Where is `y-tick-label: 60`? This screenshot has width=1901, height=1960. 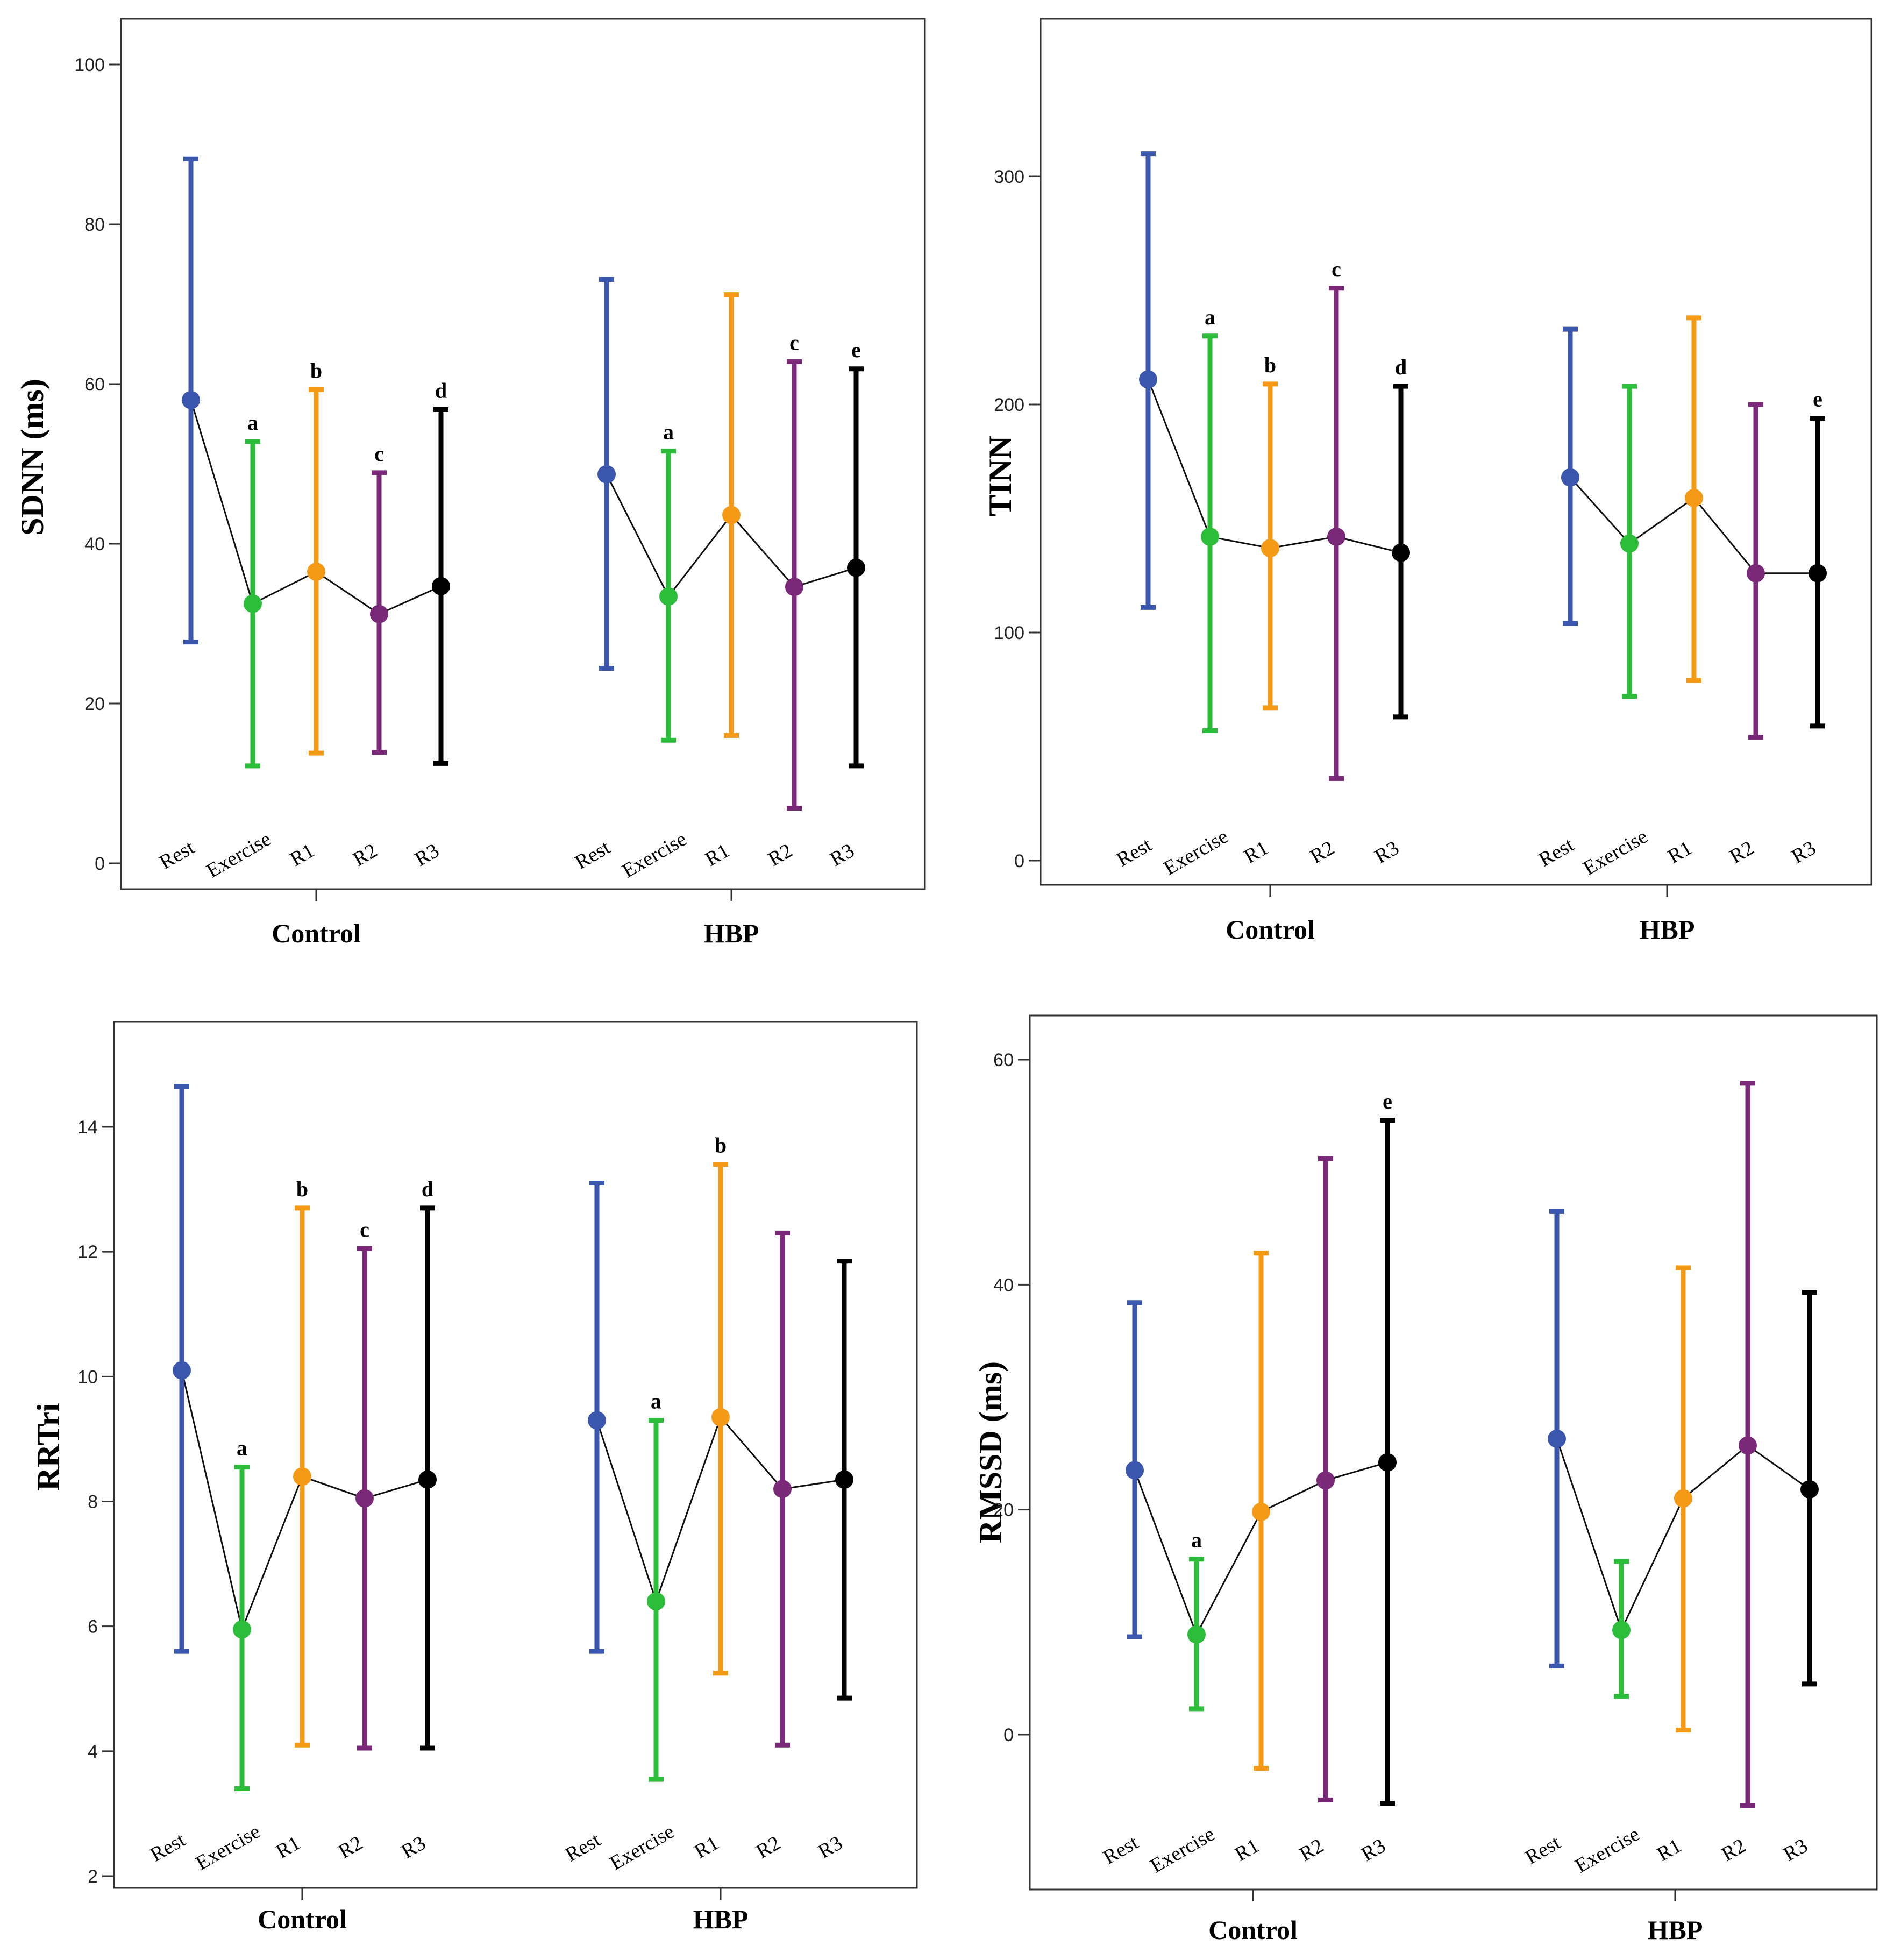
y-tick-label: 60 is located at coordinates (1004, 1060).